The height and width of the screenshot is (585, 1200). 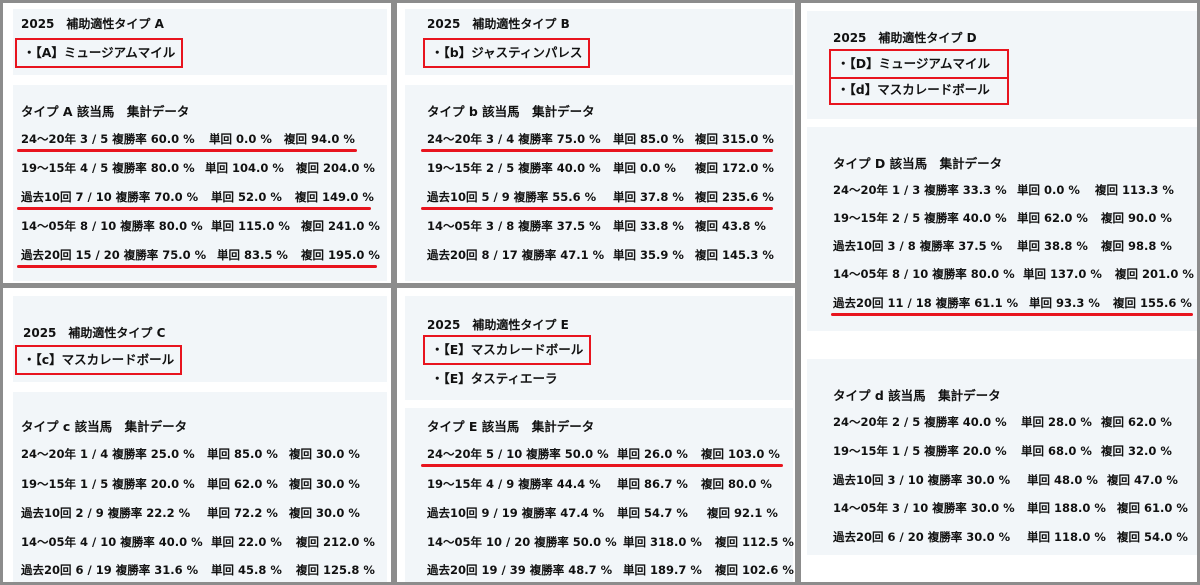 I want to click on stat-tansho: 単回 26.0 %, so click(x=652, y=454).